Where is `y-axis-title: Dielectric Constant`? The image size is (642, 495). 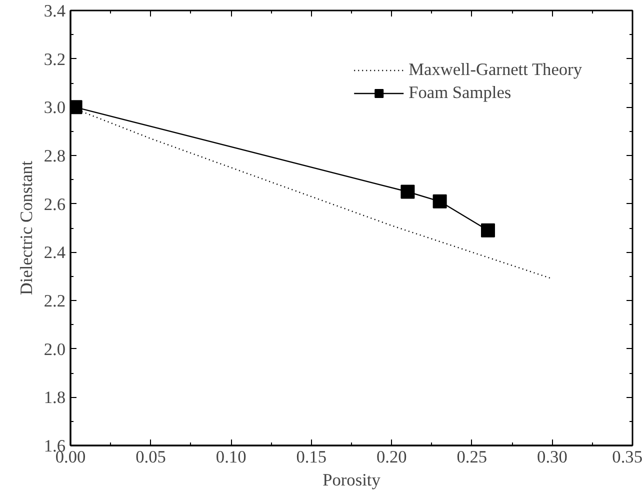 y-axis-title: Dielectric Constant is located at coordinates (26, 228).